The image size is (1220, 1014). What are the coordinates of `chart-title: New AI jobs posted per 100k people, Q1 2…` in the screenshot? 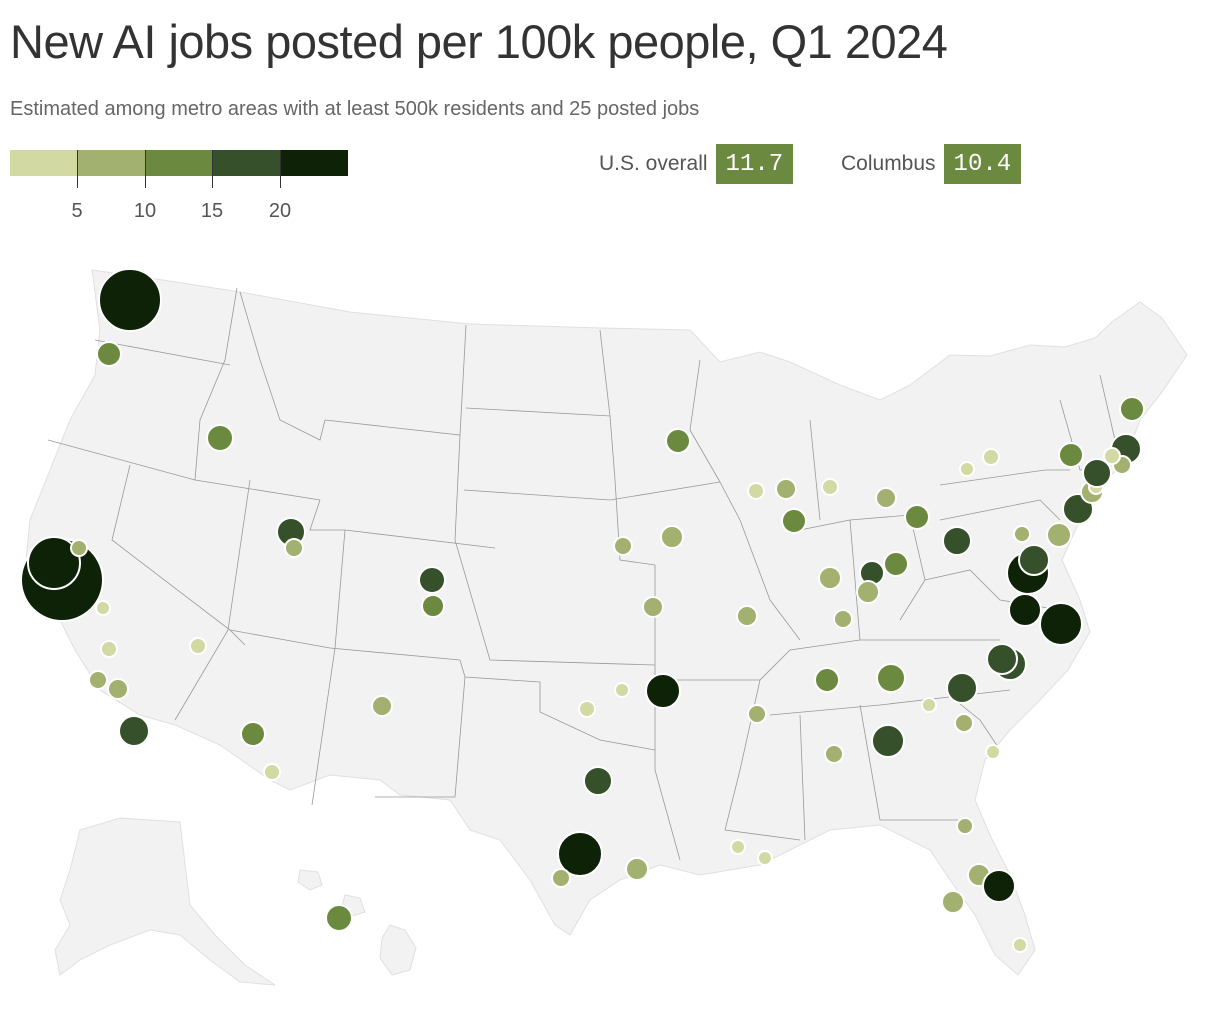 It's located at (479, 41).